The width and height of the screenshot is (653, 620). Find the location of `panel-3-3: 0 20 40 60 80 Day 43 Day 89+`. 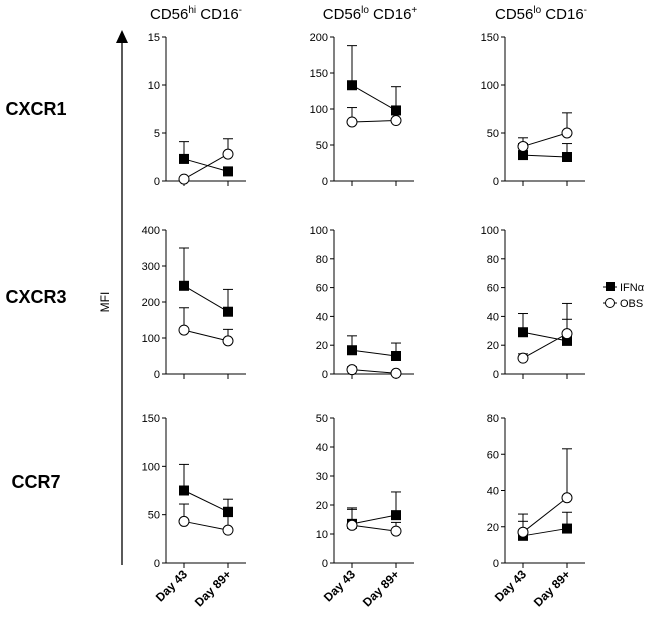

panel-3-3: 0 20 40 60 80 Day 43 Day 89+ is located at coordinates (536, 511).